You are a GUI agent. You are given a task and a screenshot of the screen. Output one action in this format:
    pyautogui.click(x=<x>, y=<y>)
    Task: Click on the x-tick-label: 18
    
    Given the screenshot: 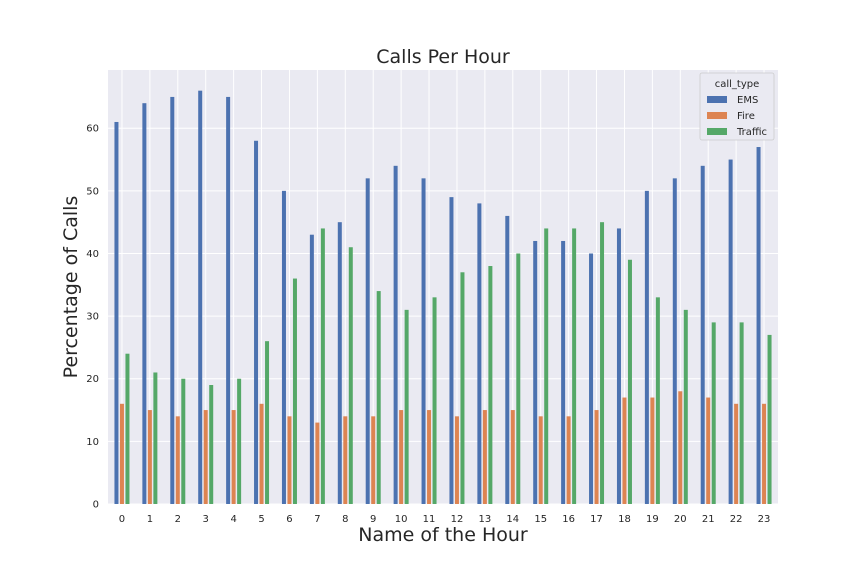 What is the action you would take?
    pyautogui.click(x=624, y=519)
    